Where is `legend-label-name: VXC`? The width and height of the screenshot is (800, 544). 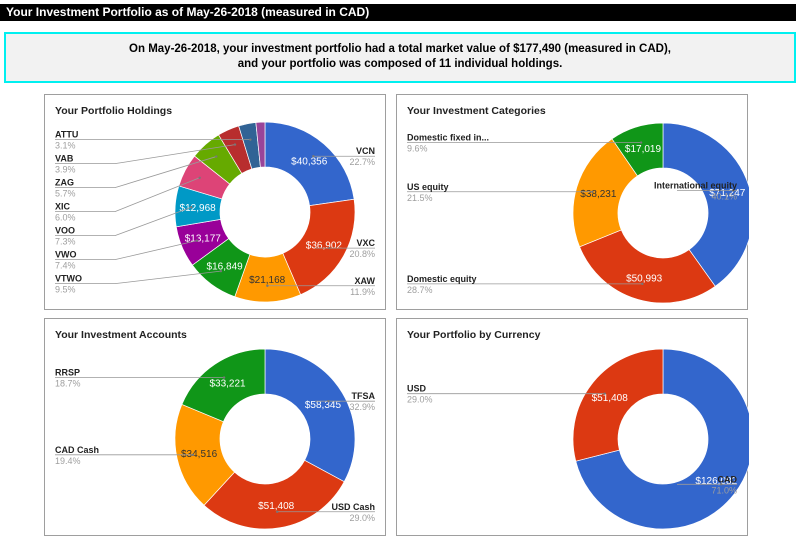
legend-label-name: VXC is located at coordinates (365, 243).